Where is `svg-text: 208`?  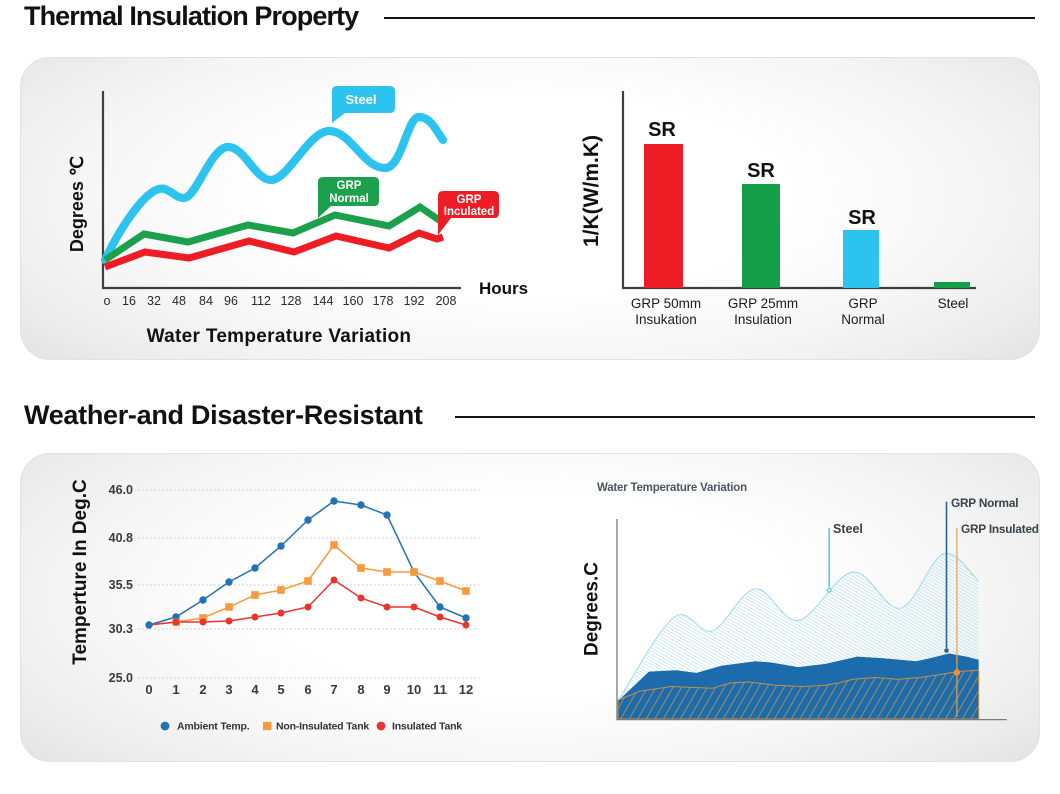
svg-text: 208 is located at coordinates (446, 301).